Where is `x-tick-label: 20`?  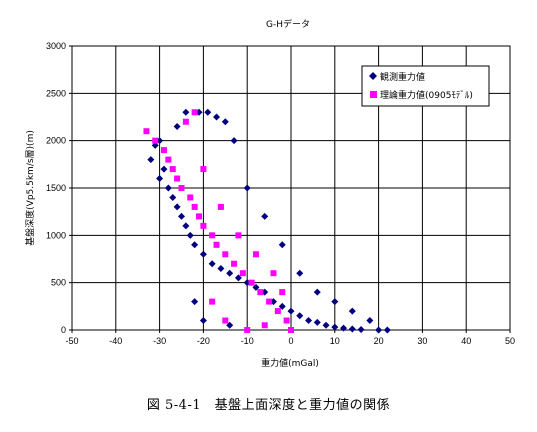 x-tick-label: 20 is located at coordinates (379, 341).